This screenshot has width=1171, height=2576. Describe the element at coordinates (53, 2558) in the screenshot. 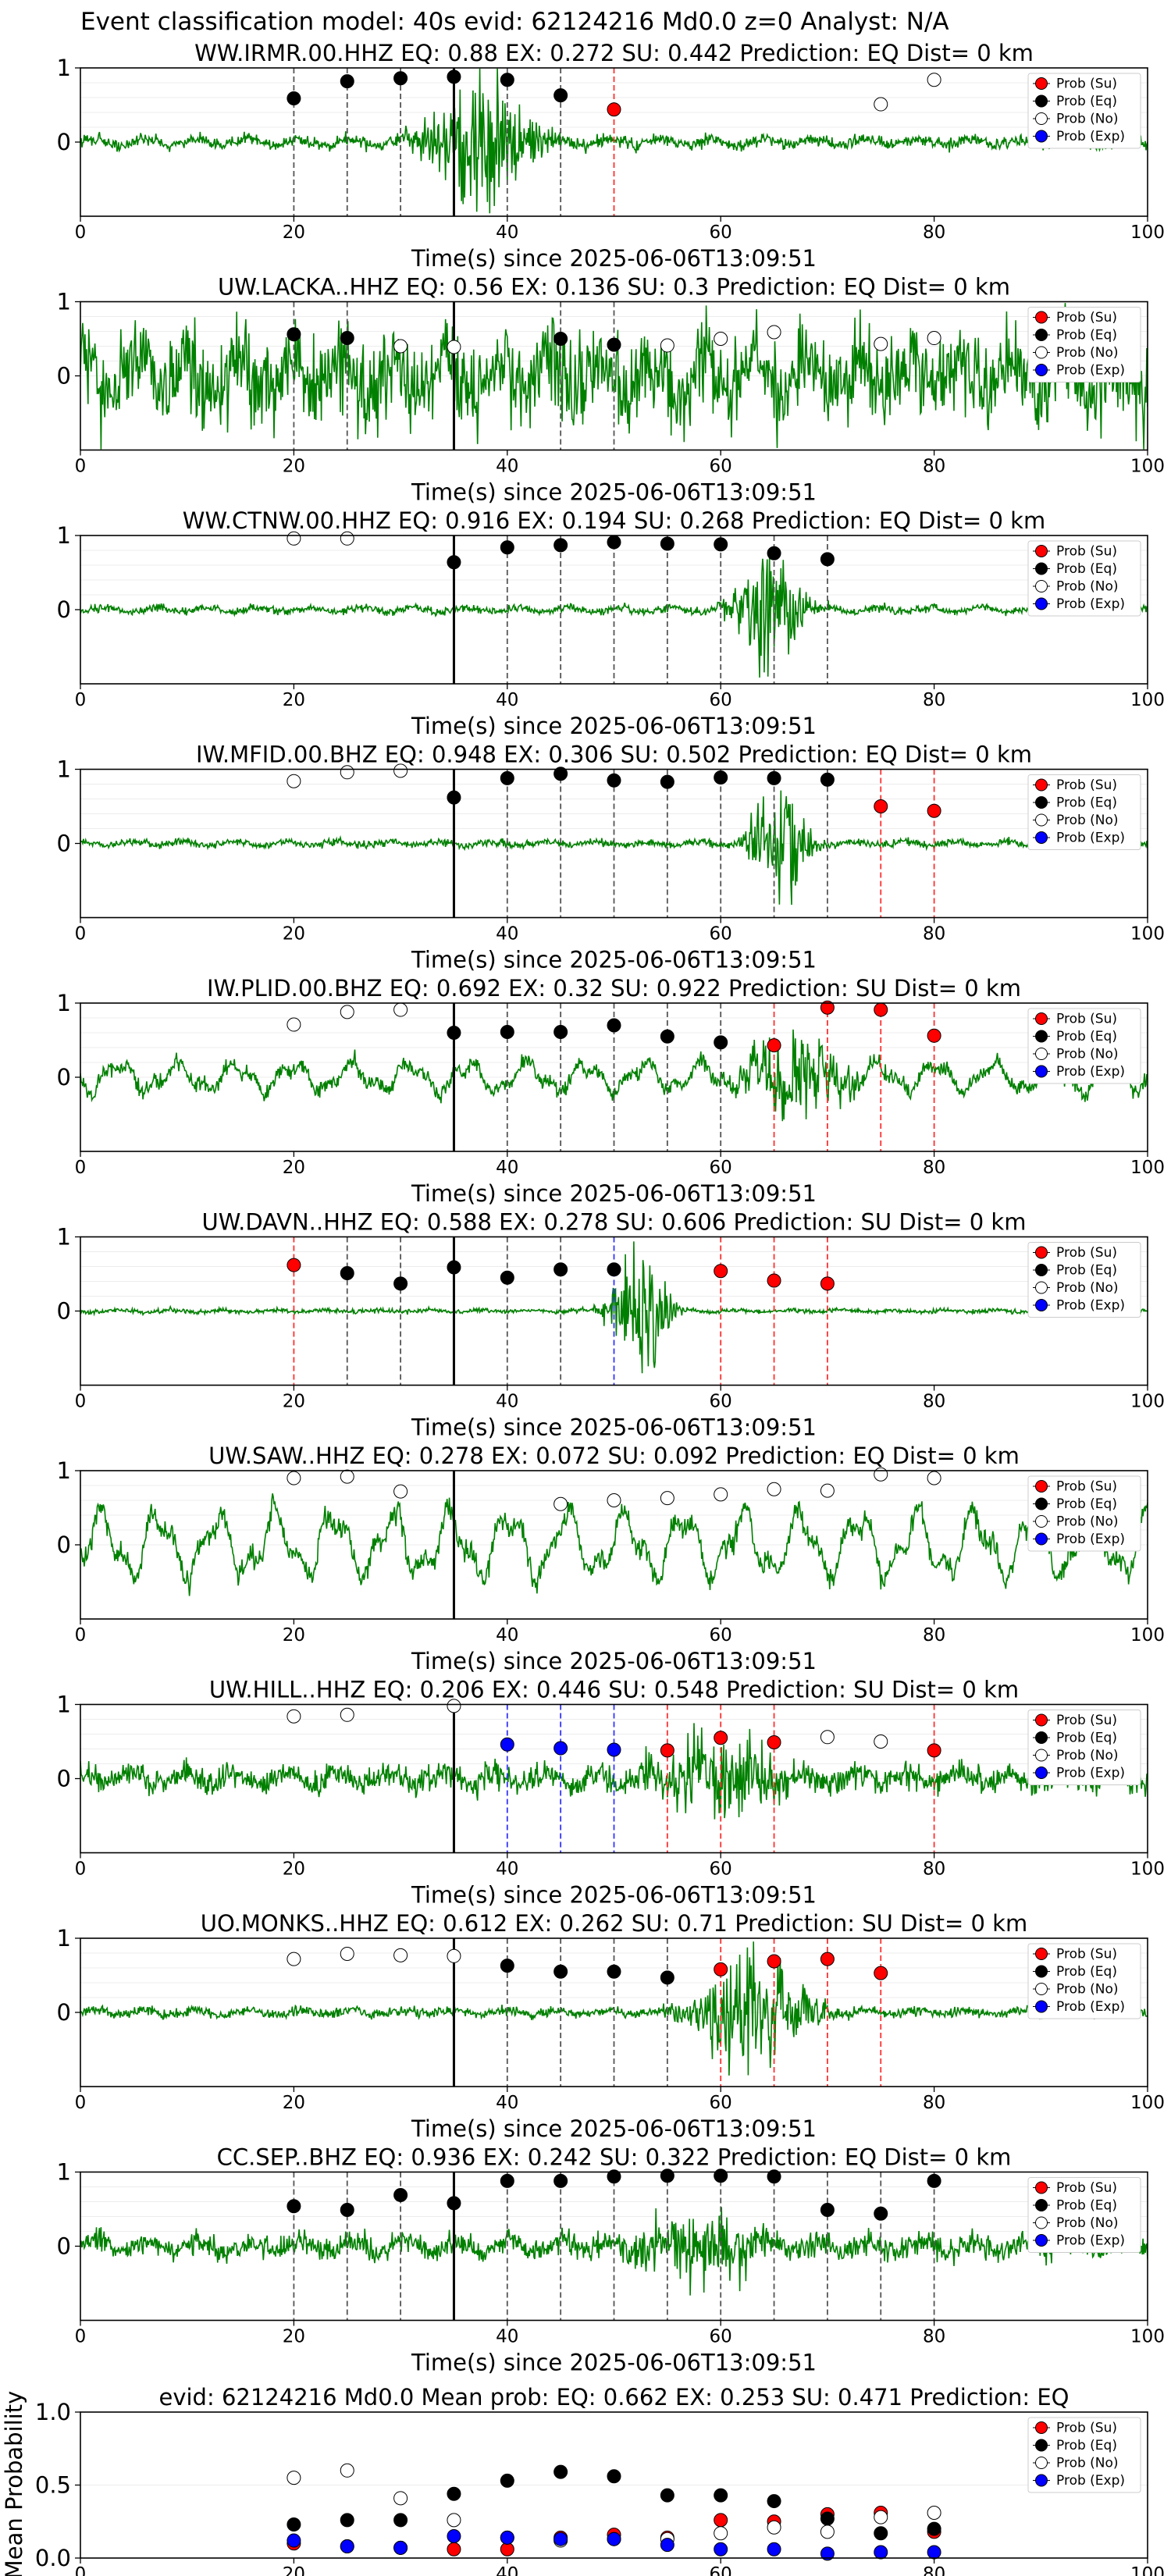

I see `y-tick-label: 0.0` at that location.